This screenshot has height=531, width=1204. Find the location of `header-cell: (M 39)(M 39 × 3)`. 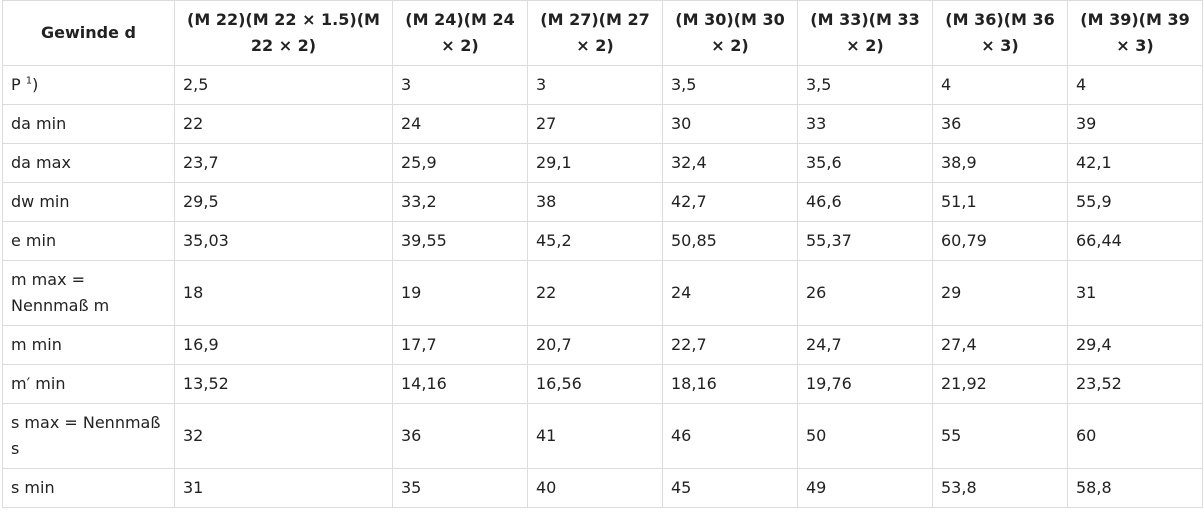

header-cell: (M 39)(M 39 × 3) is located at coordinates (1135, 33).